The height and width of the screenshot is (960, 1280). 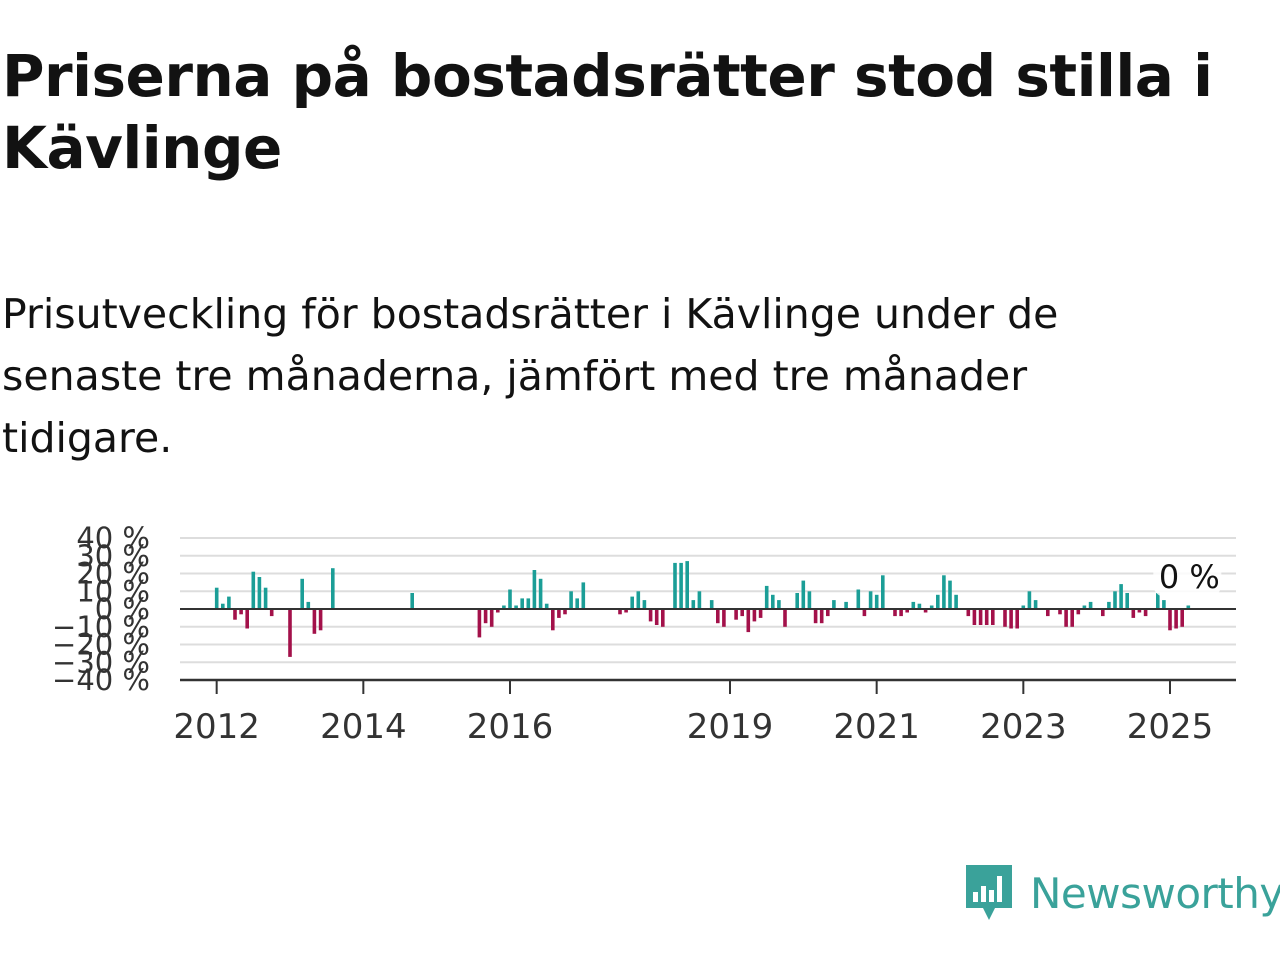 I want to click on newsworthy-bar-chart-logo-icon, so click(x=989, y=892).